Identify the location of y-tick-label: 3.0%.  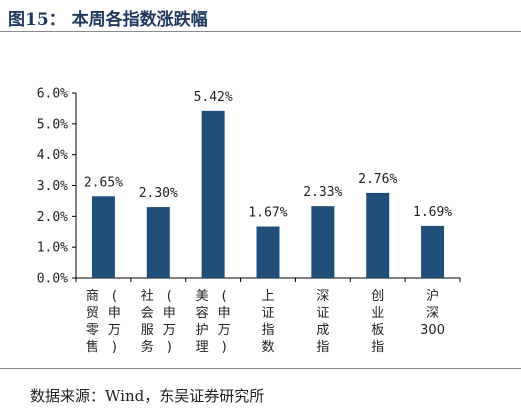
(52, 186).